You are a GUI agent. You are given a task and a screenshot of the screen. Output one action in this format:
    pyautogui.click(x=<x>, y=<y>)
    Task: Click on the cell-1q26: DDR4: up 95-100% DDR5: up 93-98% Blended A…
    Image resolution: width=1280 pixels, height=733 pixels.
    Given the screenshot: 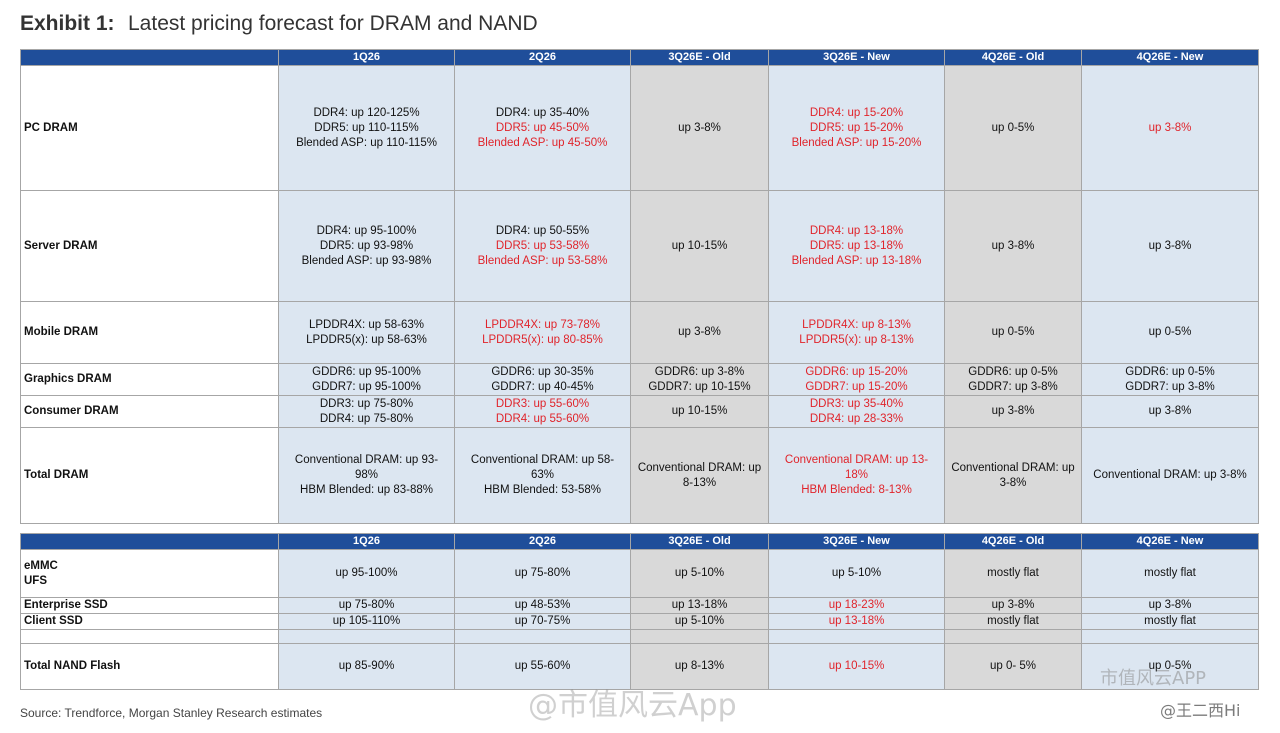 What is the action you would take?
    pyautogui.click(x=366, y=246)
    